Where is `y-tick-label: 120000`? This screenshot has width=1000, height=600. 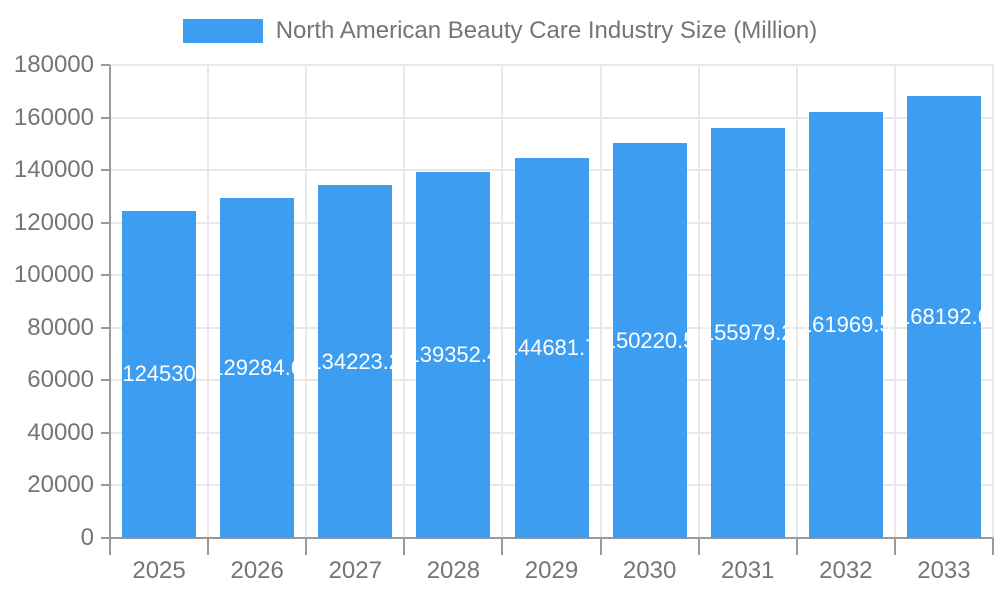 y-tick-label: 120000 is located at coordinates (53, 222).